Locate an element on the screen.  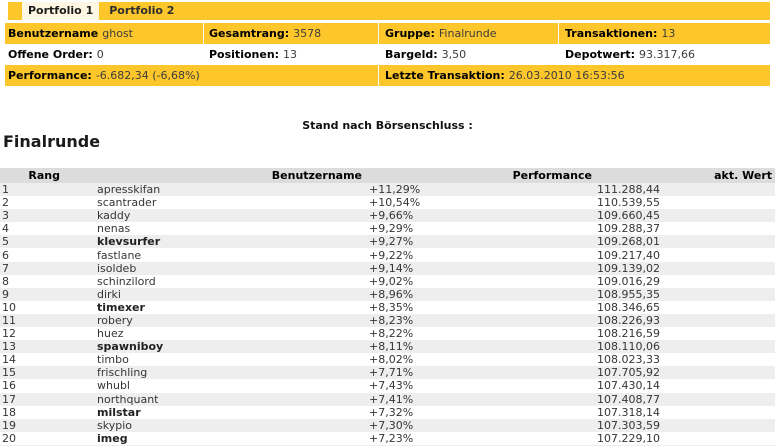
performance-cell: +7,41% is located at coordinates (391, 399).